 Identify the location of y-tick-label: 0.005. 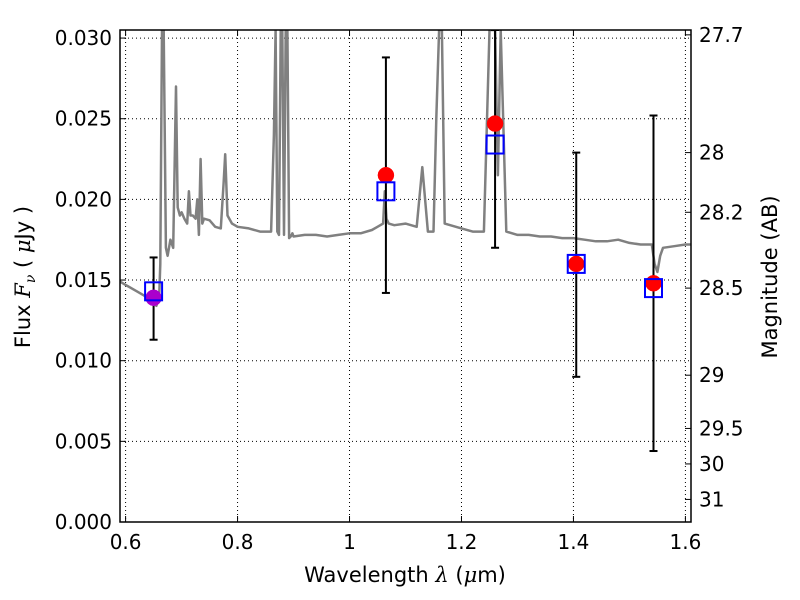
(83, 441).